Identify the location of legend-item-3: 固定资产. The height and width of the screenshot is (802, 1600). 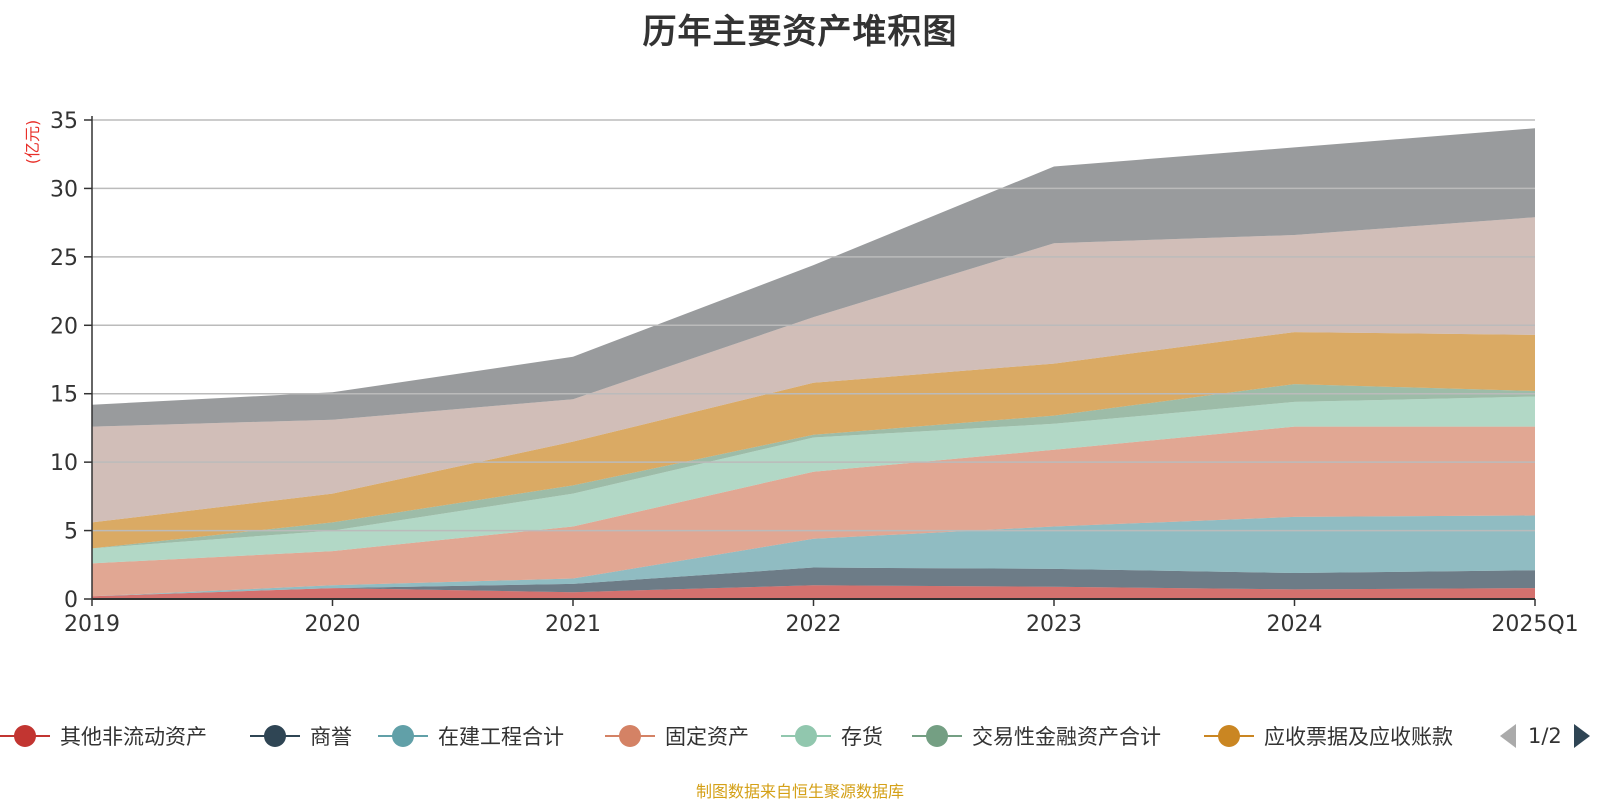
(677, 736).